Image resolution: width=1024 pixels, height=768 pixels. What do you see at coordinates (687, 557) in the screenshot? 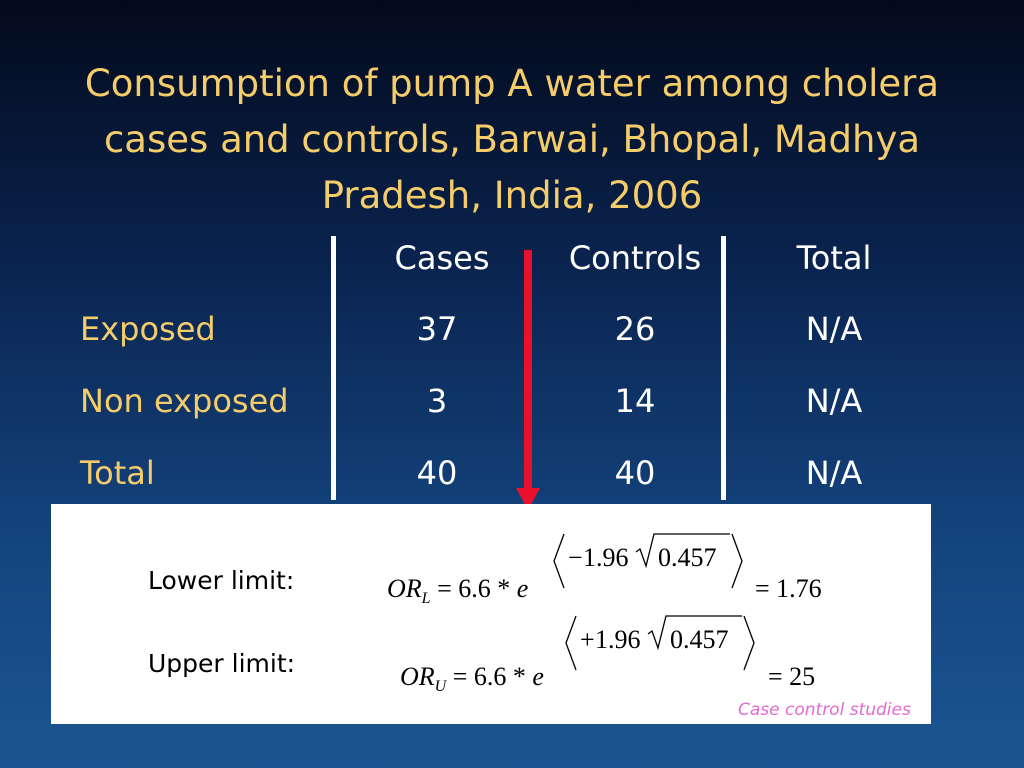
I see `lower-radicand: 0.457` at bounding box center [687, 557].